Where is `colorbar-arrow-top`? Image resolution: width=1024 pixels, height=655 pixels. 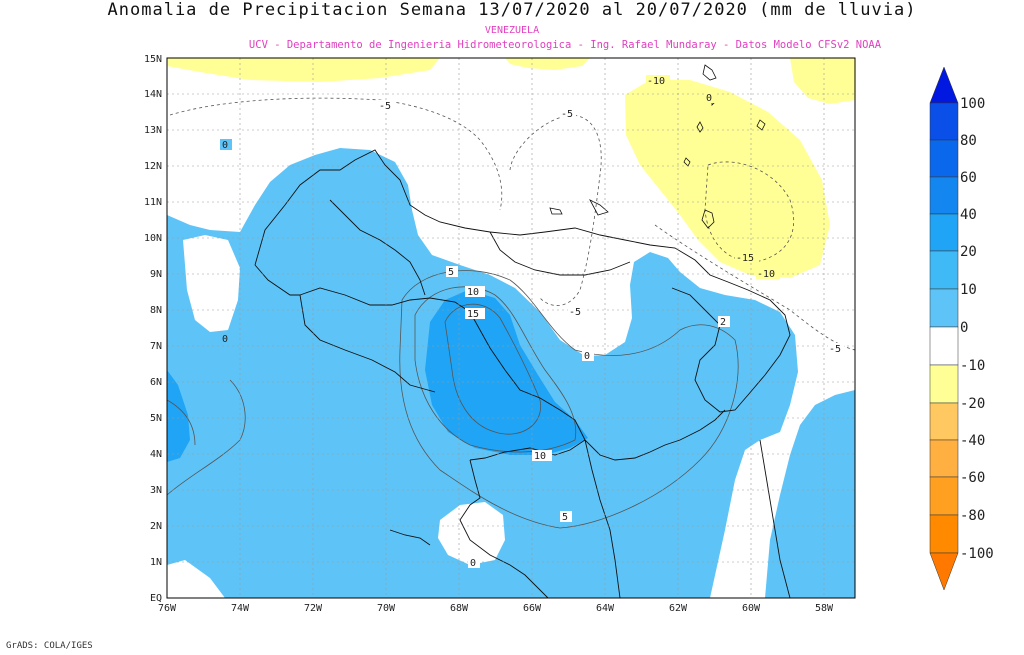 colorbar-arrow-top is located at coordinates (944, 85).